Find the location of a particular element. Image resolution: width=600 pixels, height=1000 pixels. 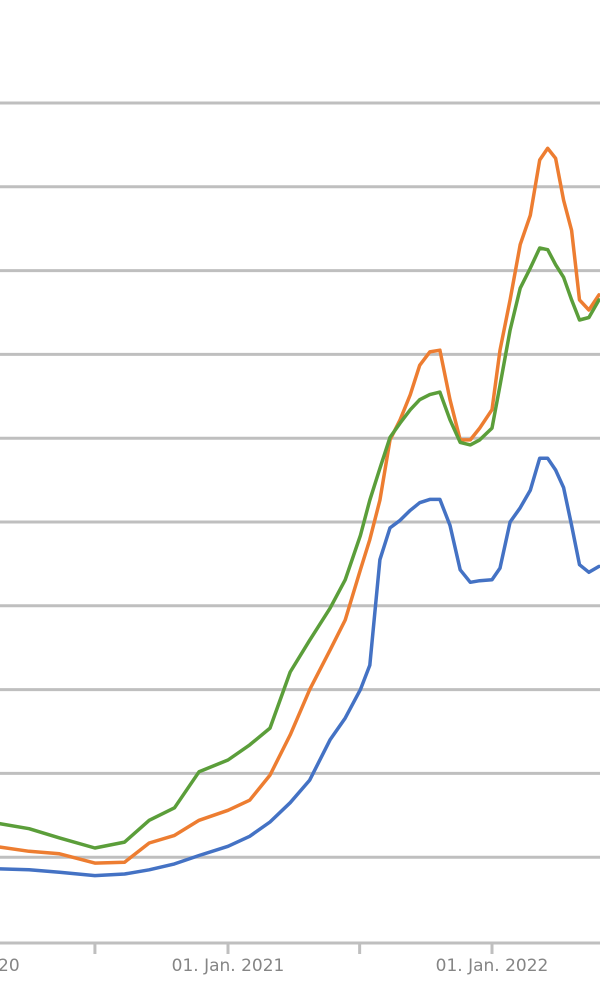

x-tick-label: 01. Jan. 2021 is located at coordinates (228, 966).